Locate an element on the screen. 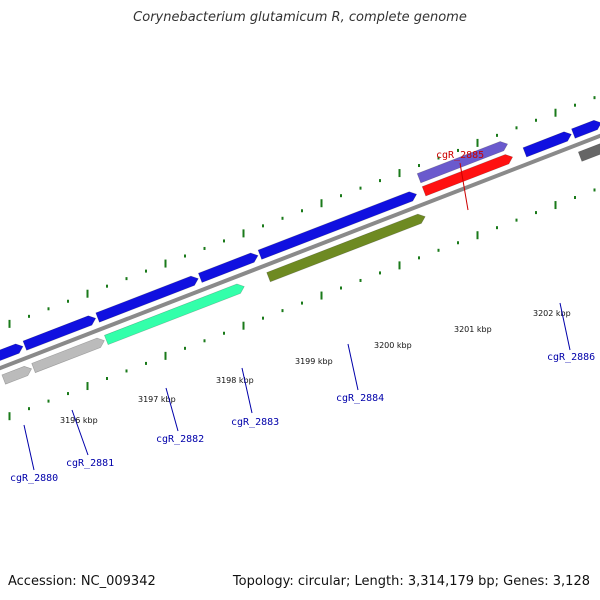 This screenshot has height=600, width=600. cgR_2886-cds-a is located at coordinates (547, 144).